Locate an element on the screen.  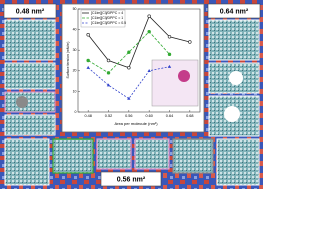
y-axis-label: Surface tension (mN/m) is located at coordinates (68, 60).